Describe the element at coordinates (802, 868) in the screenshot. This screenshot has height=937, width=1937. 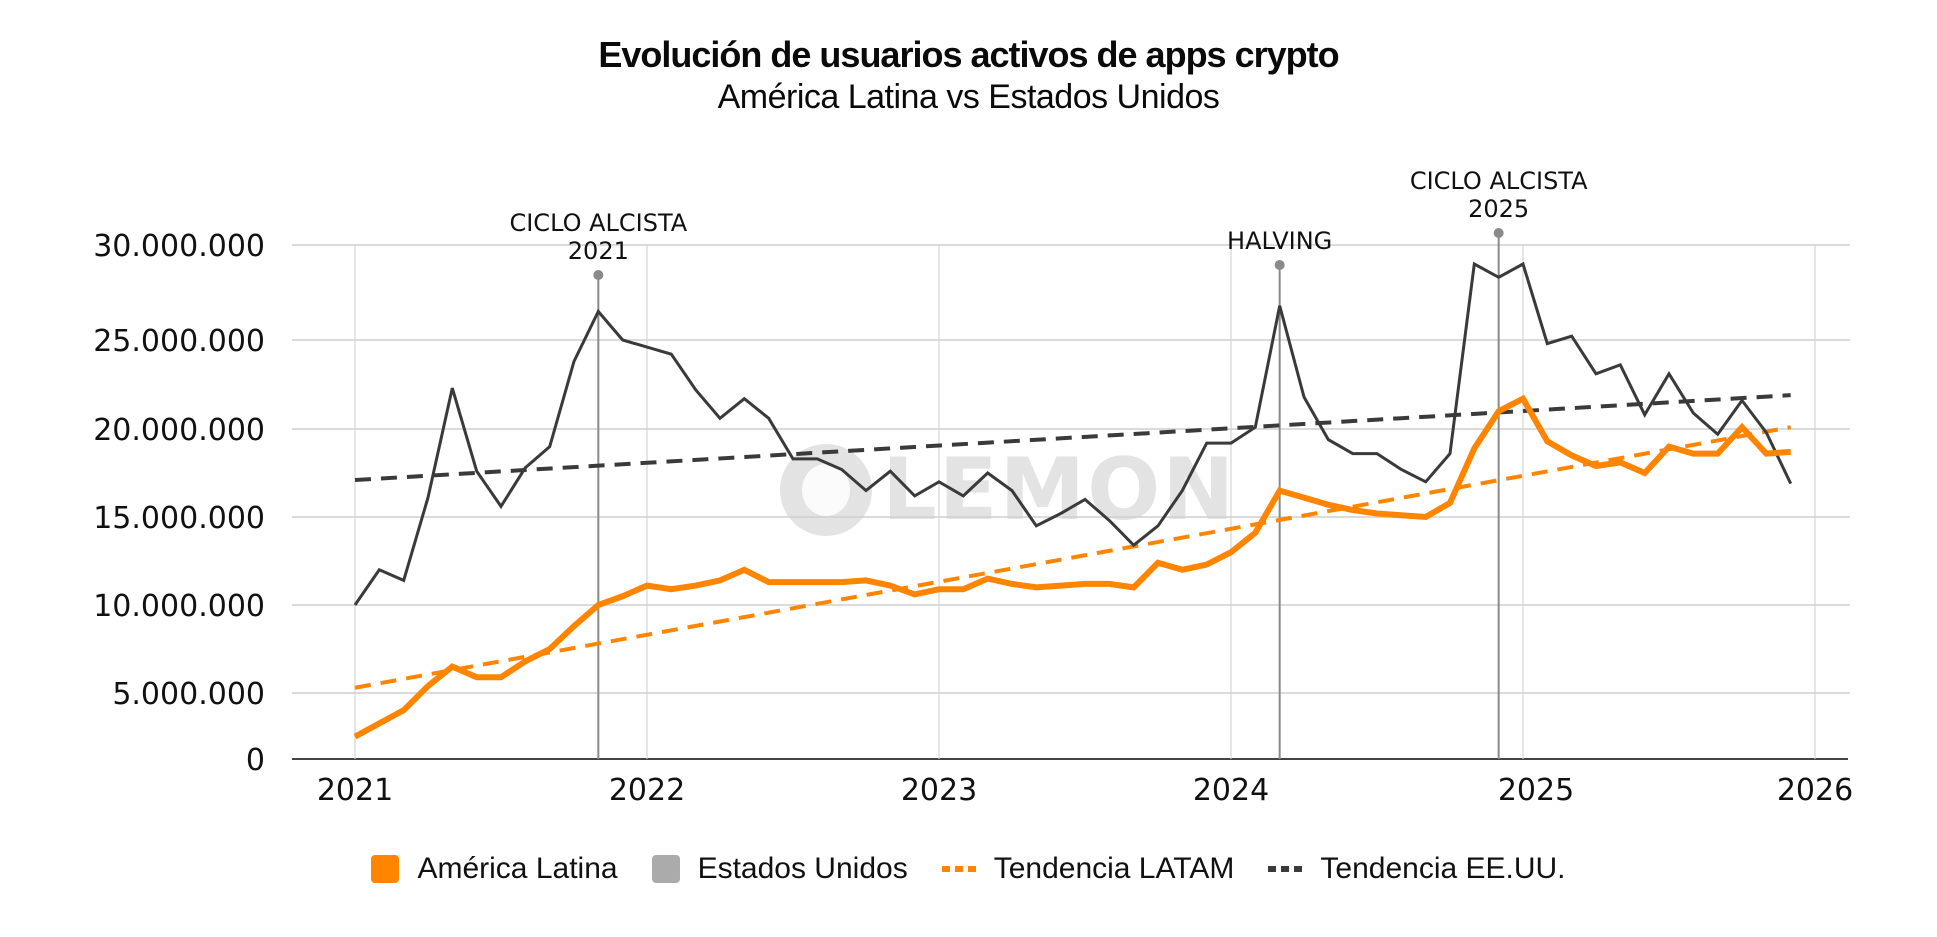
I see `legend-label: Estados Unidos` at that location.